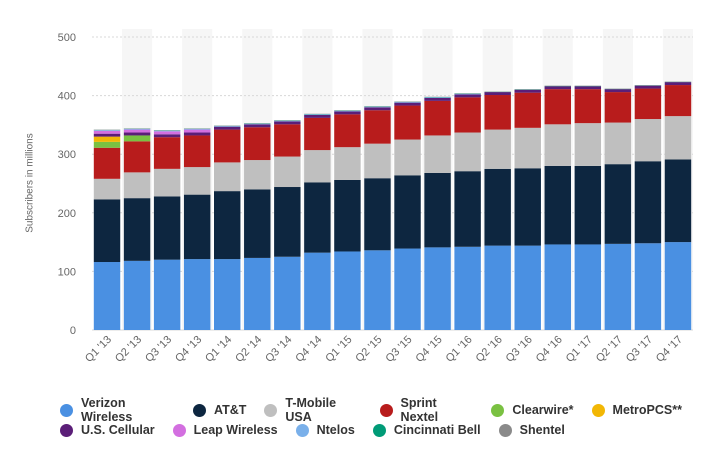 The width and height of the screenshot is (712, 460). Describe the element at coordinates (531, 430) in the screenshot. I see `legend-item: Shentel` at that location.